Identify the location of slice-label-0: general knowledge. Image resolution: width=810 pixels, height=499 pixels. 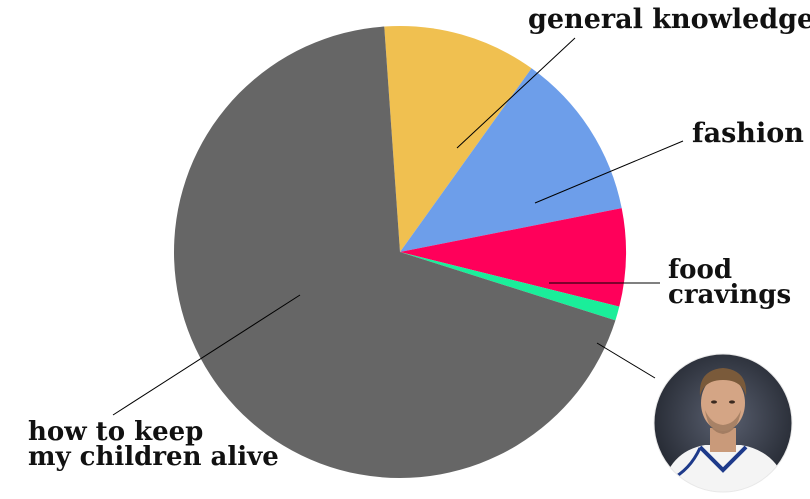
(669, 19).